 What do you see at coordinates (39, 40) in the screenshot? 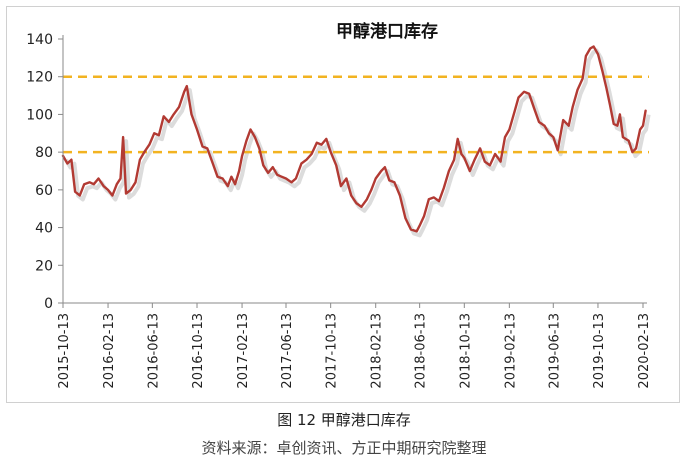
I see `y-tick-label: 140` at bounding box center [39, 40].